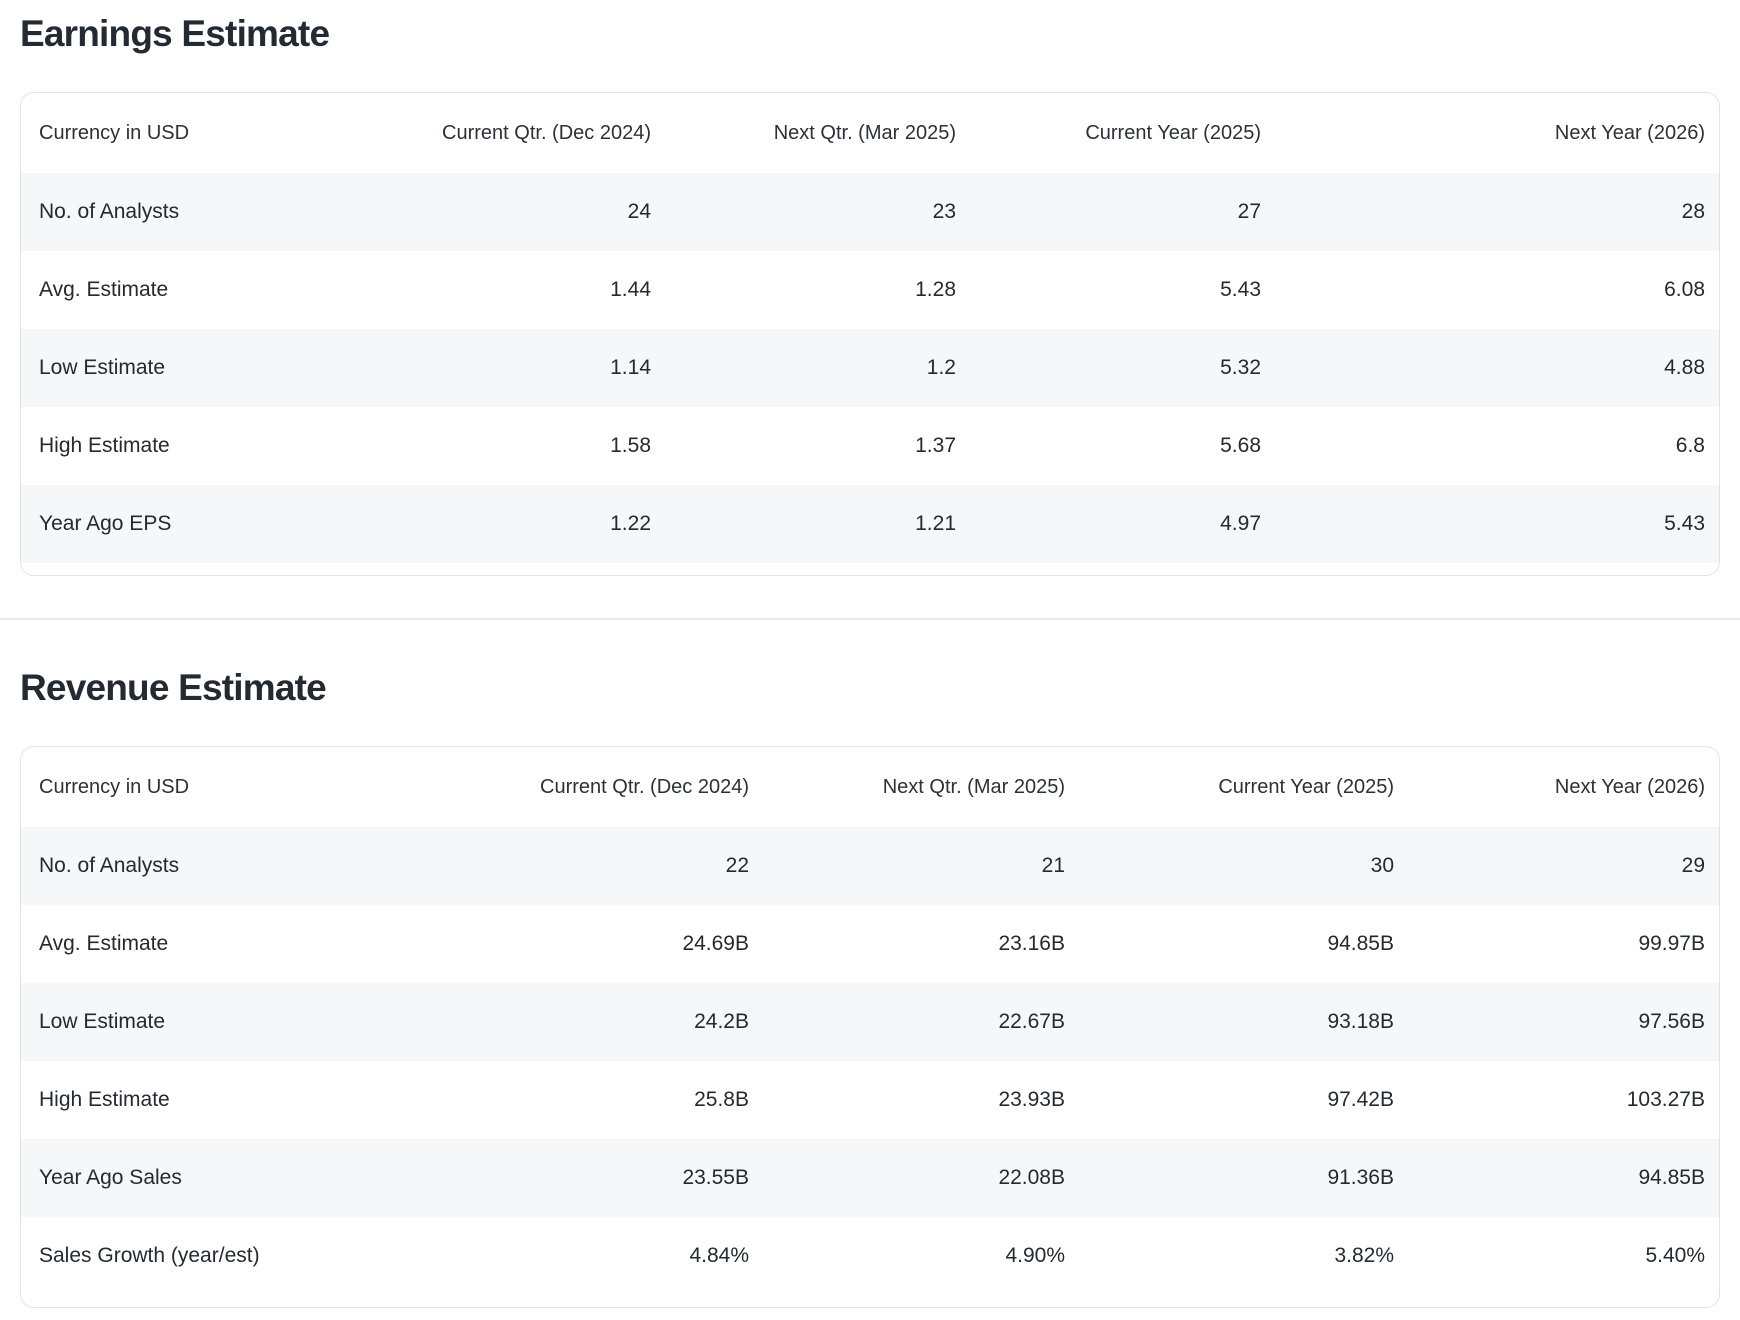  Describe the element at coordinates (870, 619) in the screenshot. I see `section-divider` at that location.